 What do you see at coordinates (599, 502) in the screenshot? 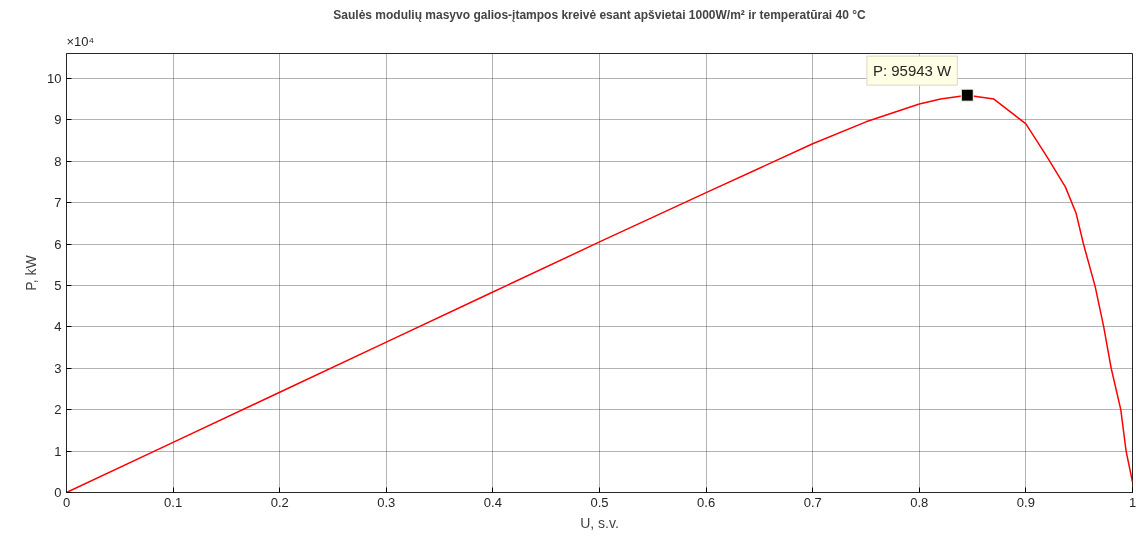
I see `x-tick-label: 0.5` at bounding box center [599, 502].